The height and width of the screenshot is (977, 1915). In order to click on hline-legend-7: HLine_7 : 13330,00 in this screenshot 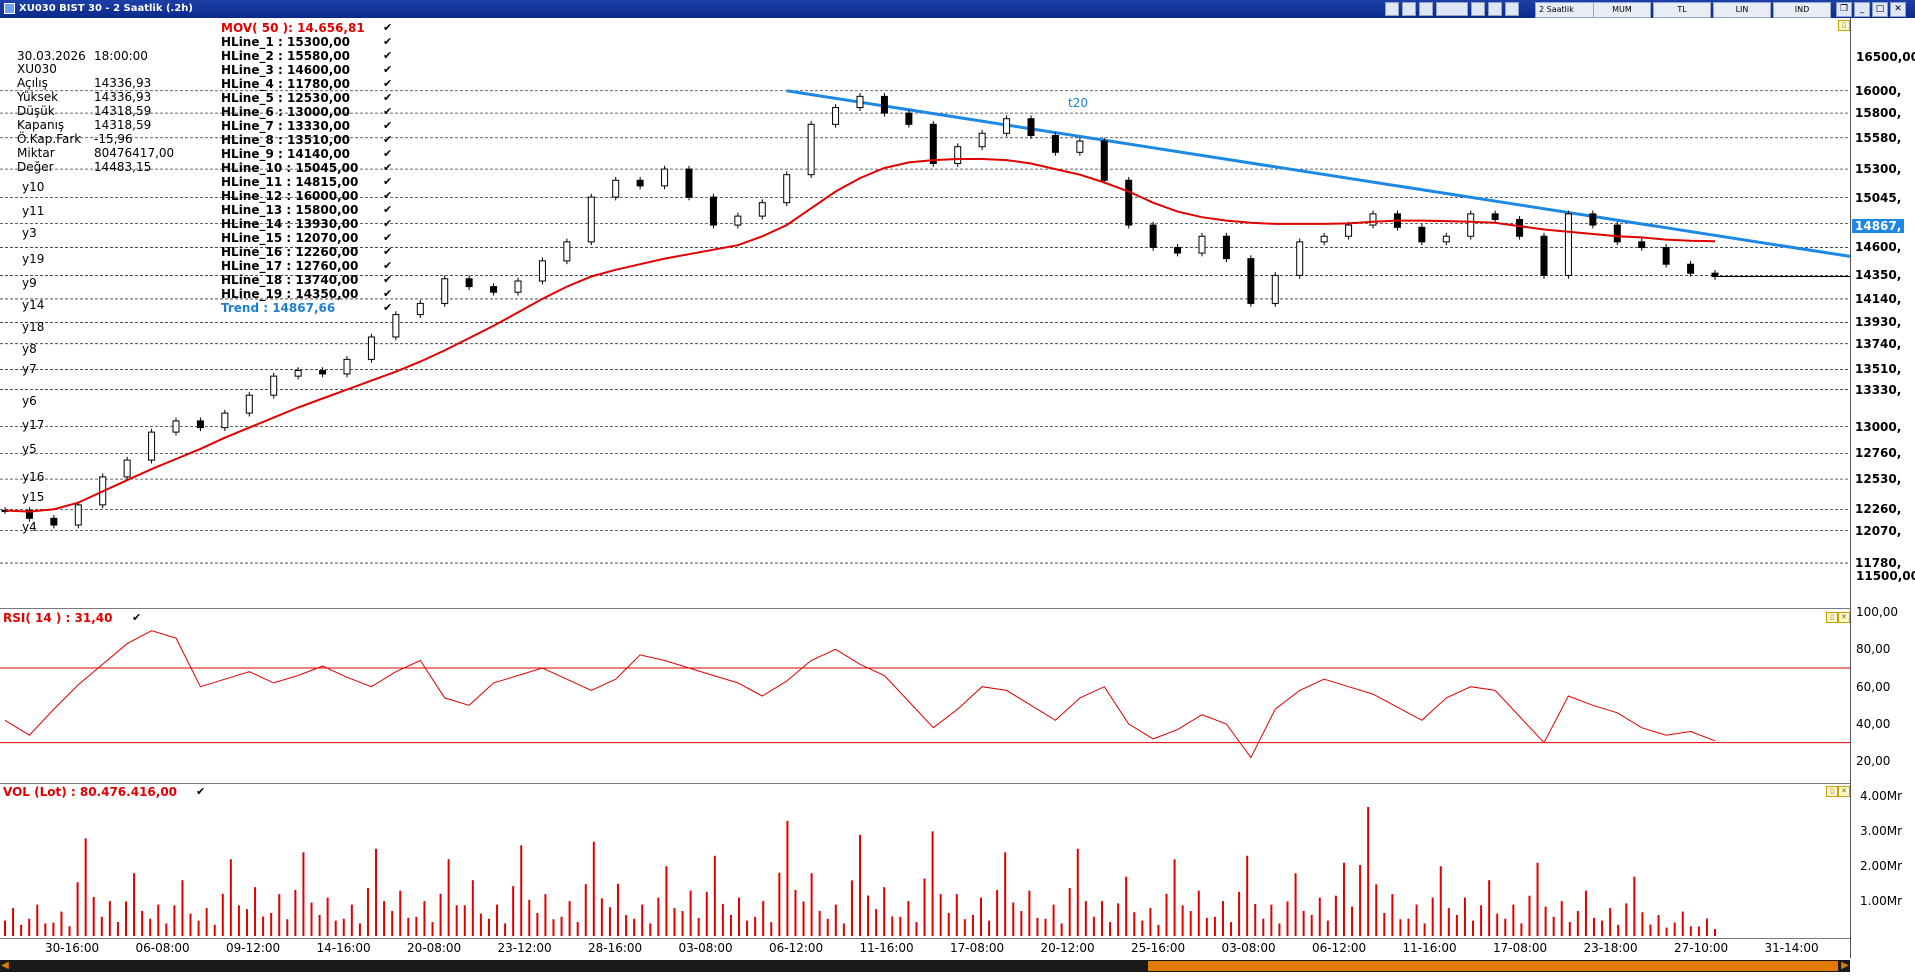, I will do `click(285, 126)`.